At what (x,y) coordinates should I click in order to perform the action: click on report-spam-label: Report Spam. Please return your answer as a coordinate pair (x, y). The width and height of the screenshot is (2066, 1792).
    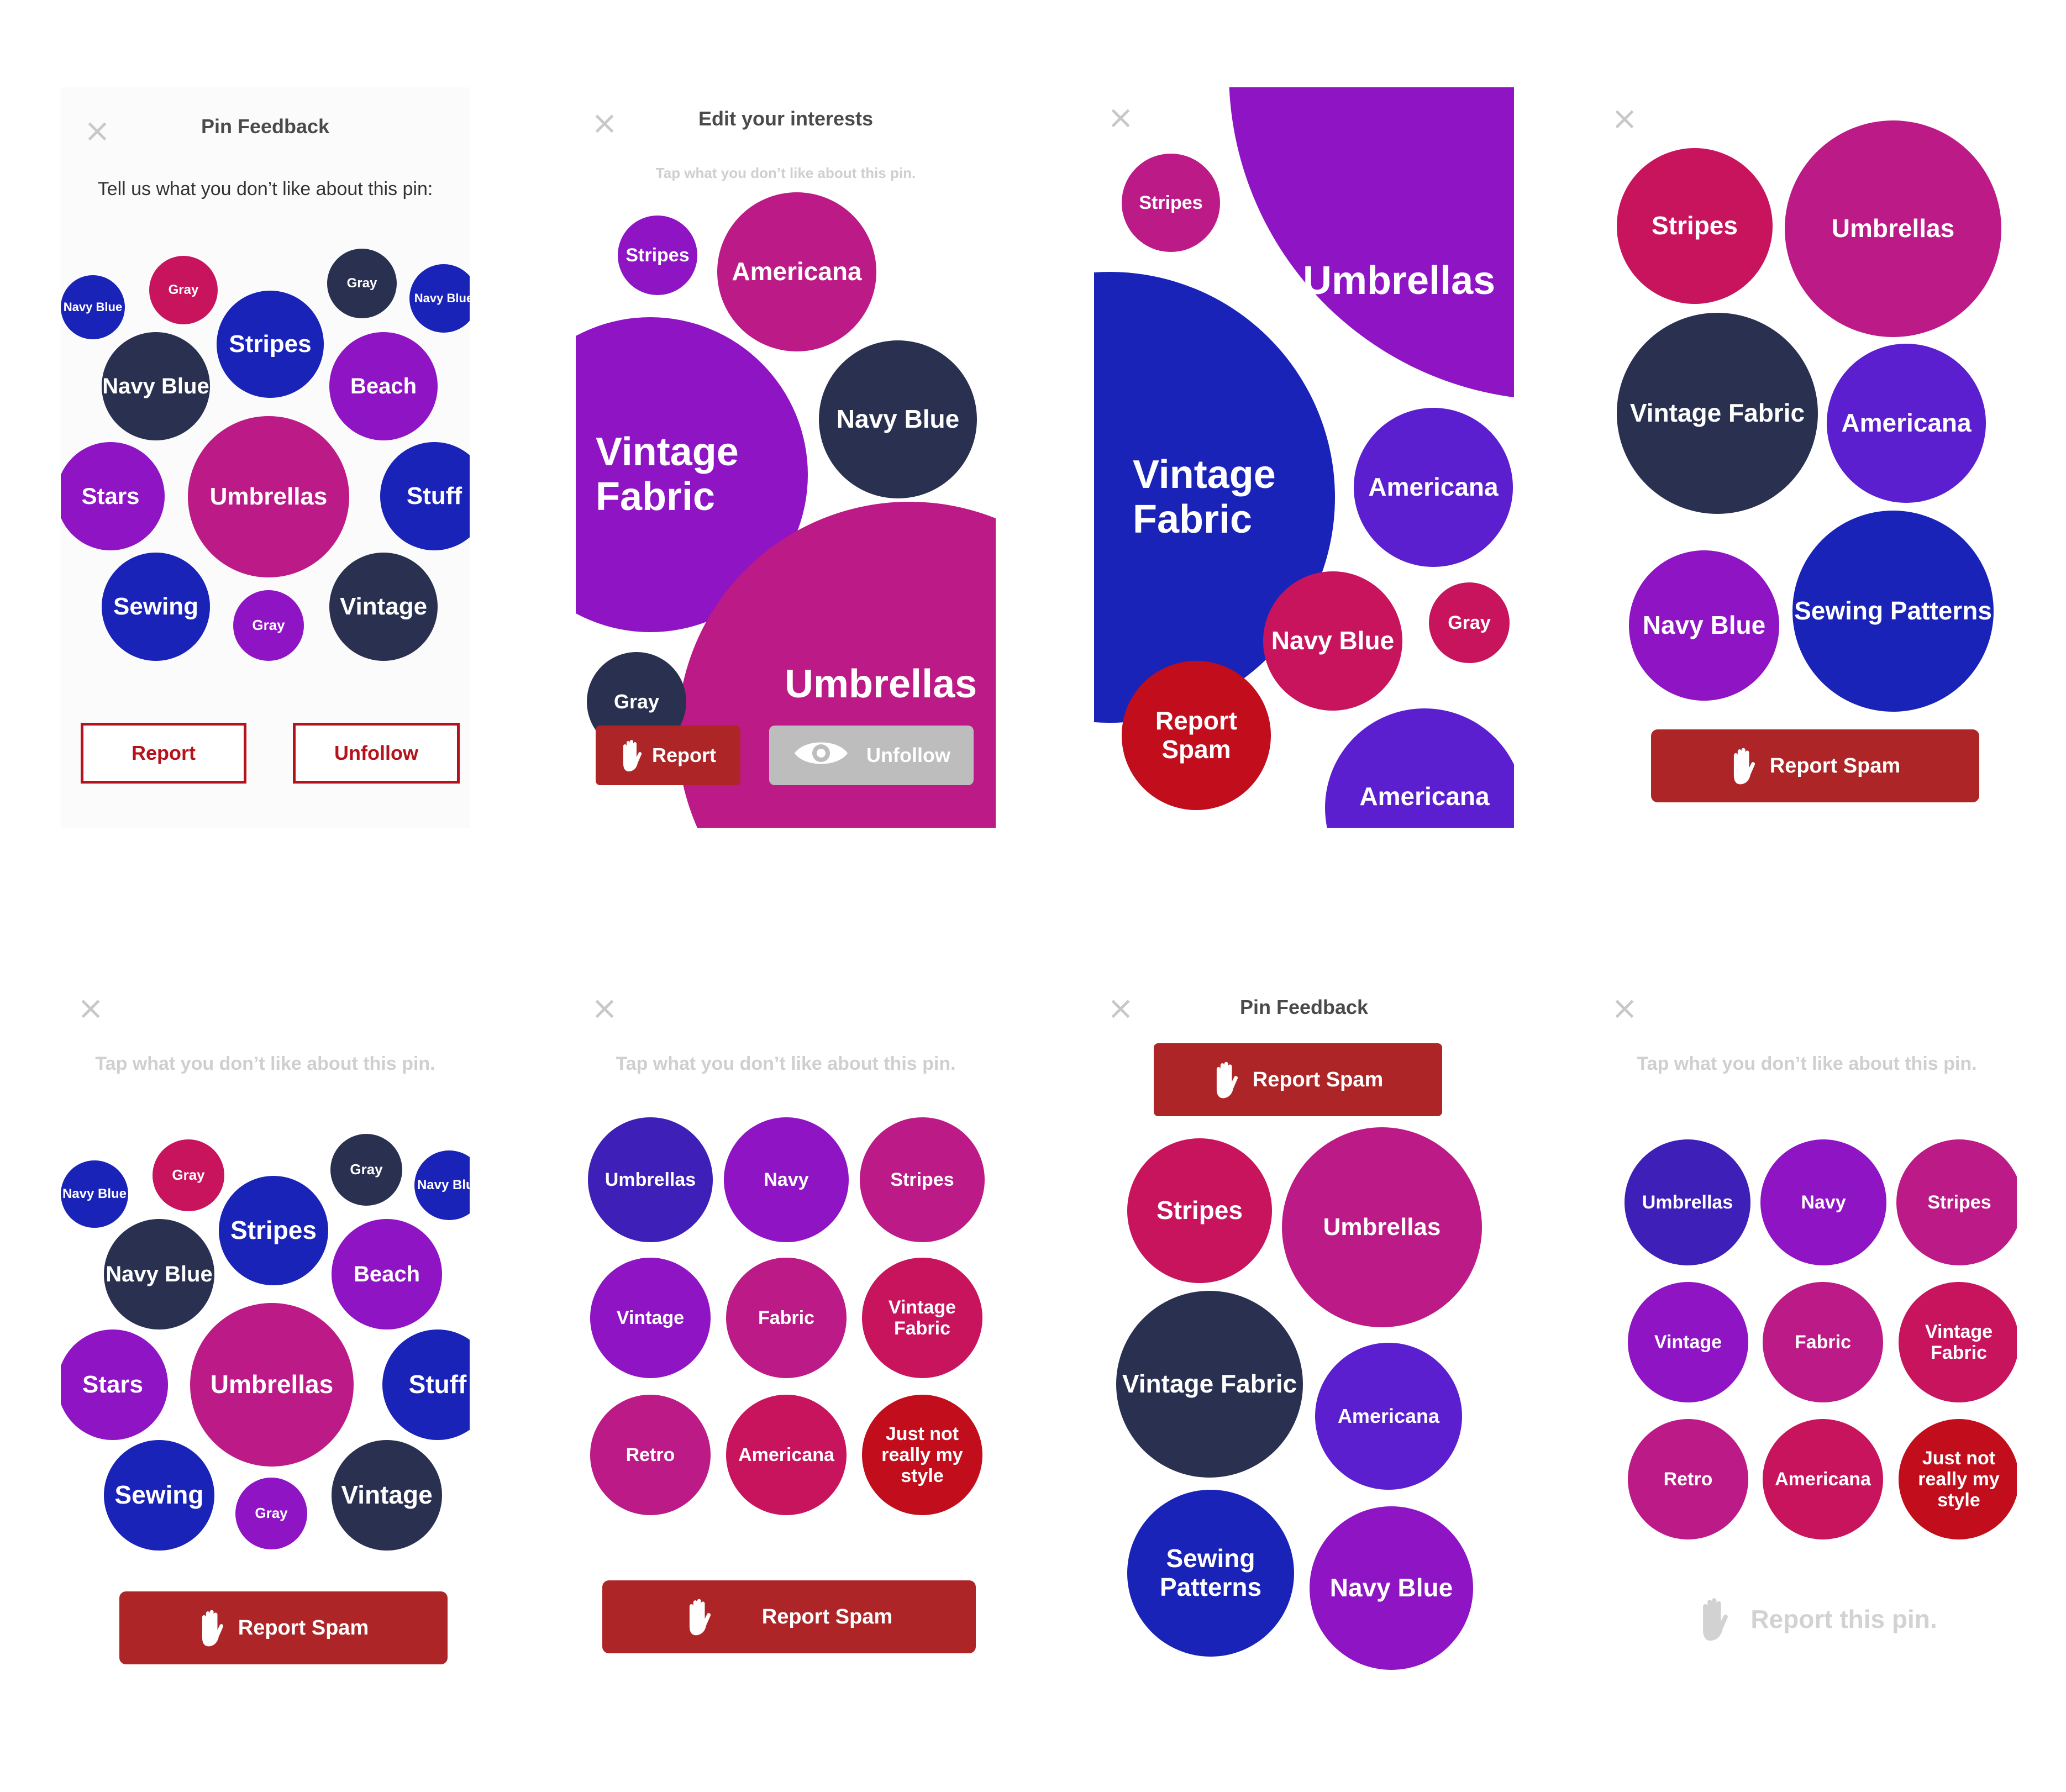
    Looking at the image, I should click on (827, 1617).